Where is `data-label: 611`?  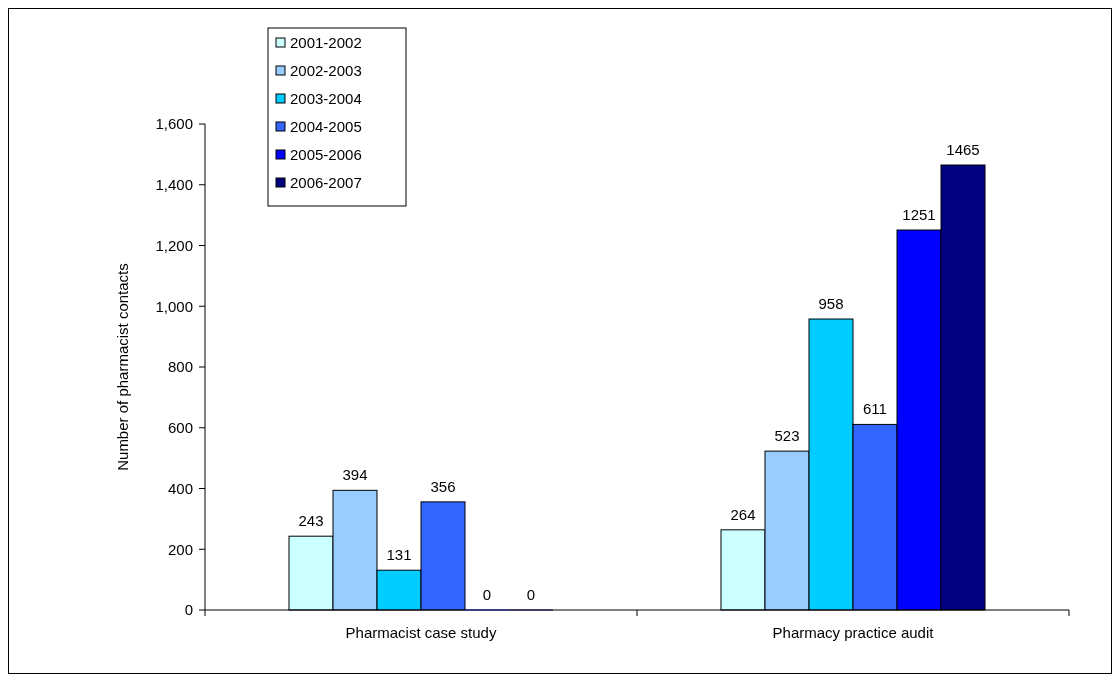
data-label: 611 is located at coordinates (875, 409).